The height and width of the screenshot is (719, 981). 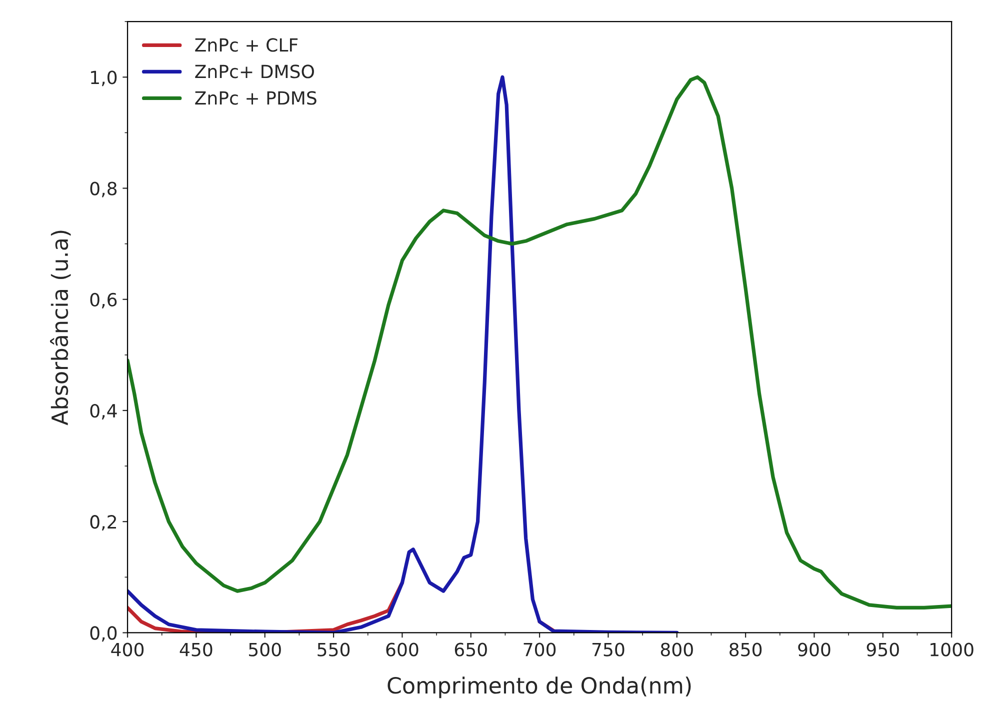 I want to click on x-tick-label: 700, so click(x=540, y=649).